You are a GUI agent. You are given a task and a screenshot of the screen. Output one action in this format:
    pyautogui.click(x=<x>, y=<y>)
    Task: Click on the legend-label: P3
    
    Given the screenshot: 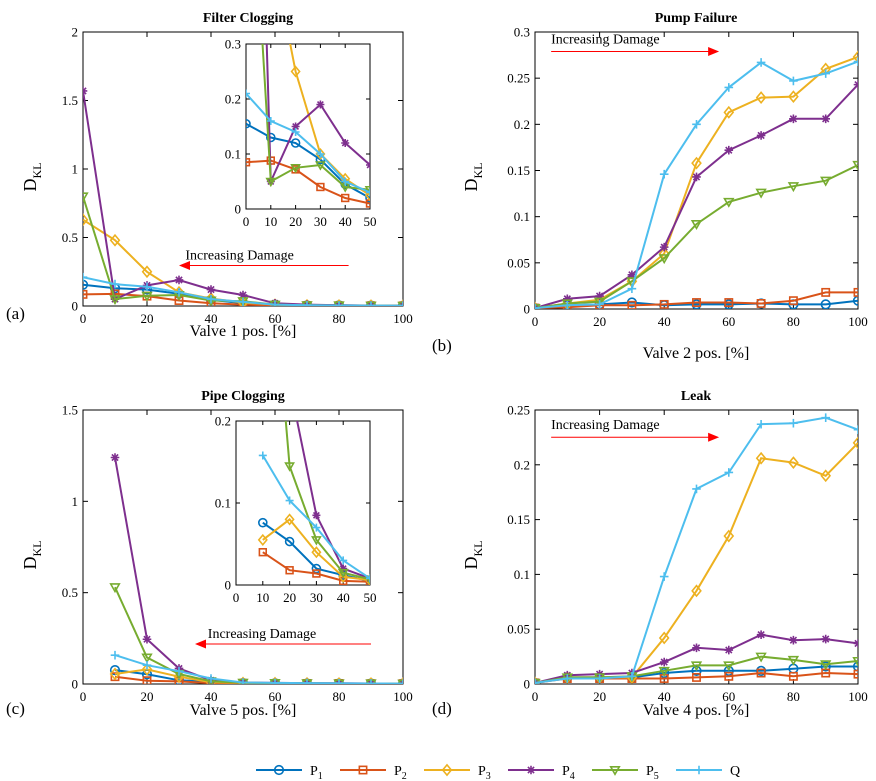 What is the action you would take?
    pyautogui.click(x=484, y=772)
    